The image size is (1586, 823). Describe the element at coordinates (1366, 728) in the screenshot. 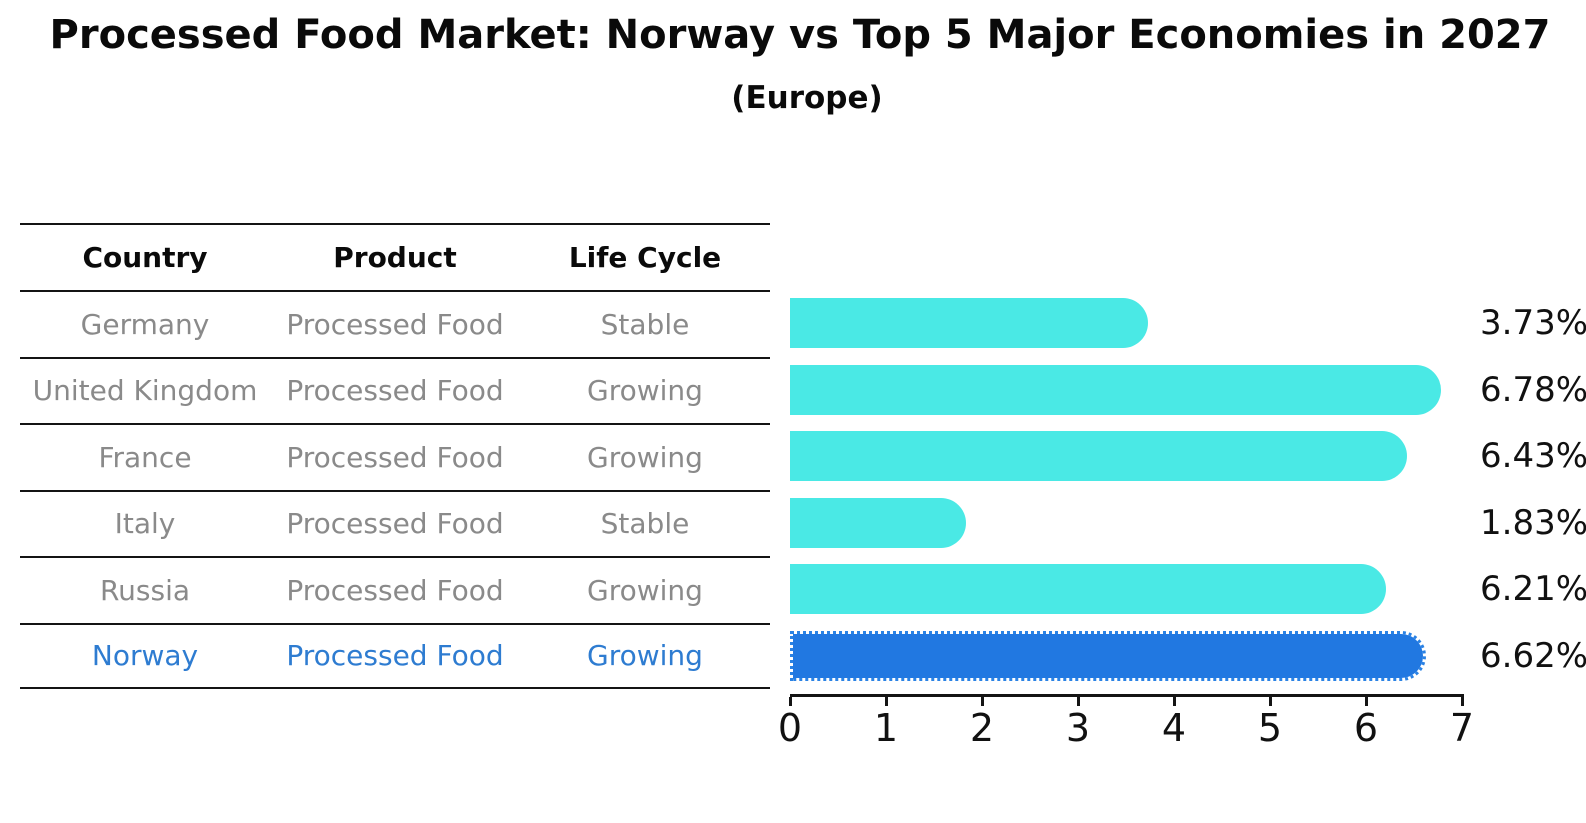

I see `axis-tick-label-6: 6` at that location.